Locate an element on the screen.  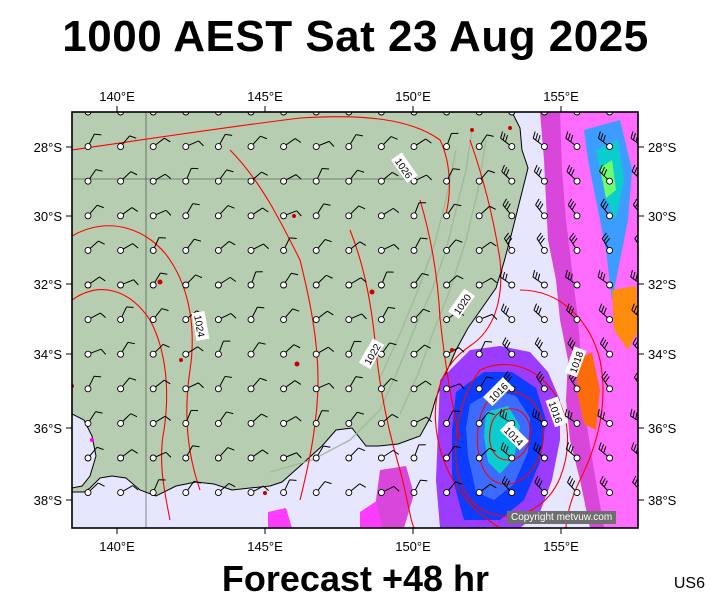
lat-tick-left: 28°S is located at coordinates (48, 147).